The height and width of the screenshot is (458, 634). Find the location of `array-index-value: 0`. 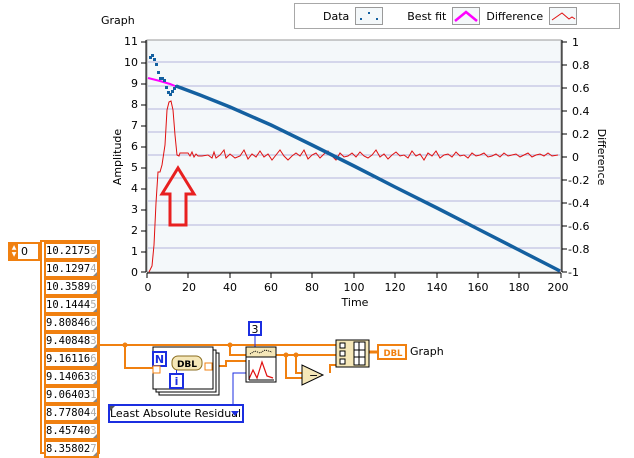

array-index-value: 0 is located at coordinates (24, 251).